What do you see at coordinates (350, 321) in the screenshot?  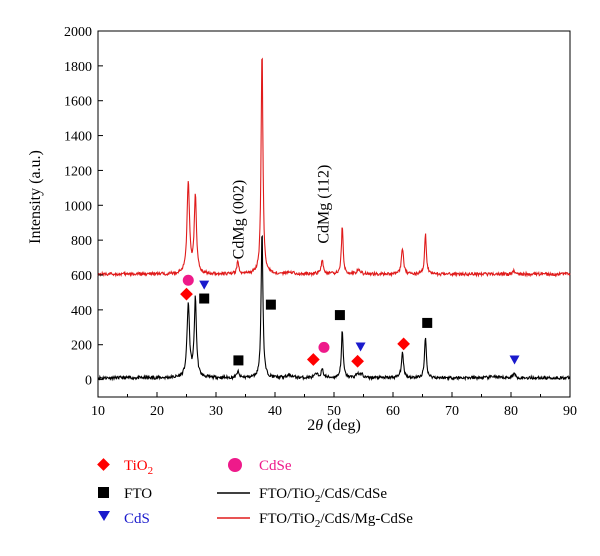 I see `marker-layer` at bounding box center [350, 321].